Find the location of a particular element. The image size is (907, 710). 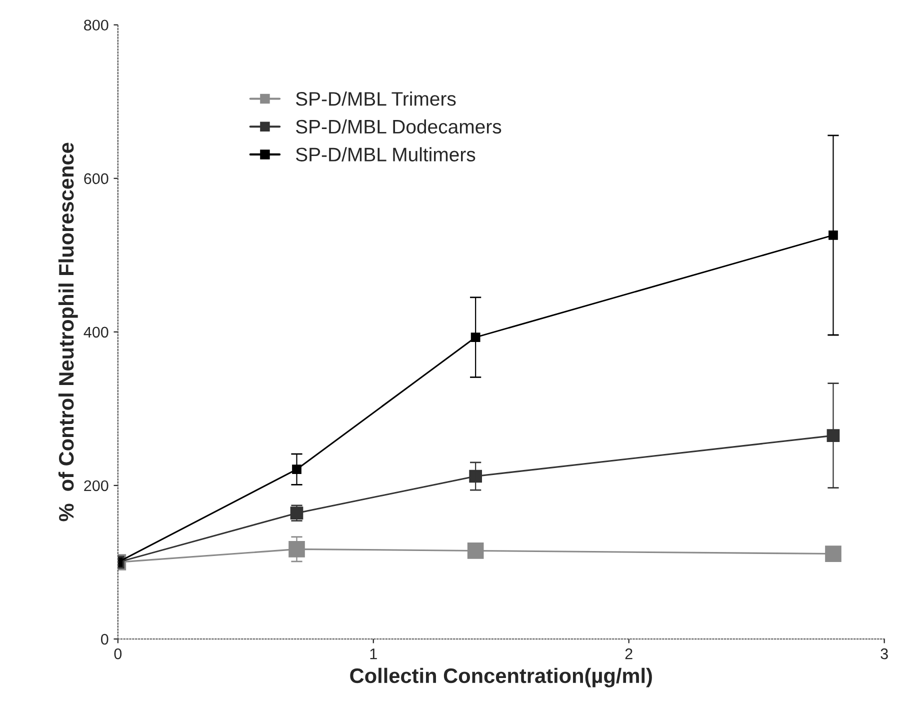

legend-label: SP-D/MBL Multimers is located at coordinates (386, 154).